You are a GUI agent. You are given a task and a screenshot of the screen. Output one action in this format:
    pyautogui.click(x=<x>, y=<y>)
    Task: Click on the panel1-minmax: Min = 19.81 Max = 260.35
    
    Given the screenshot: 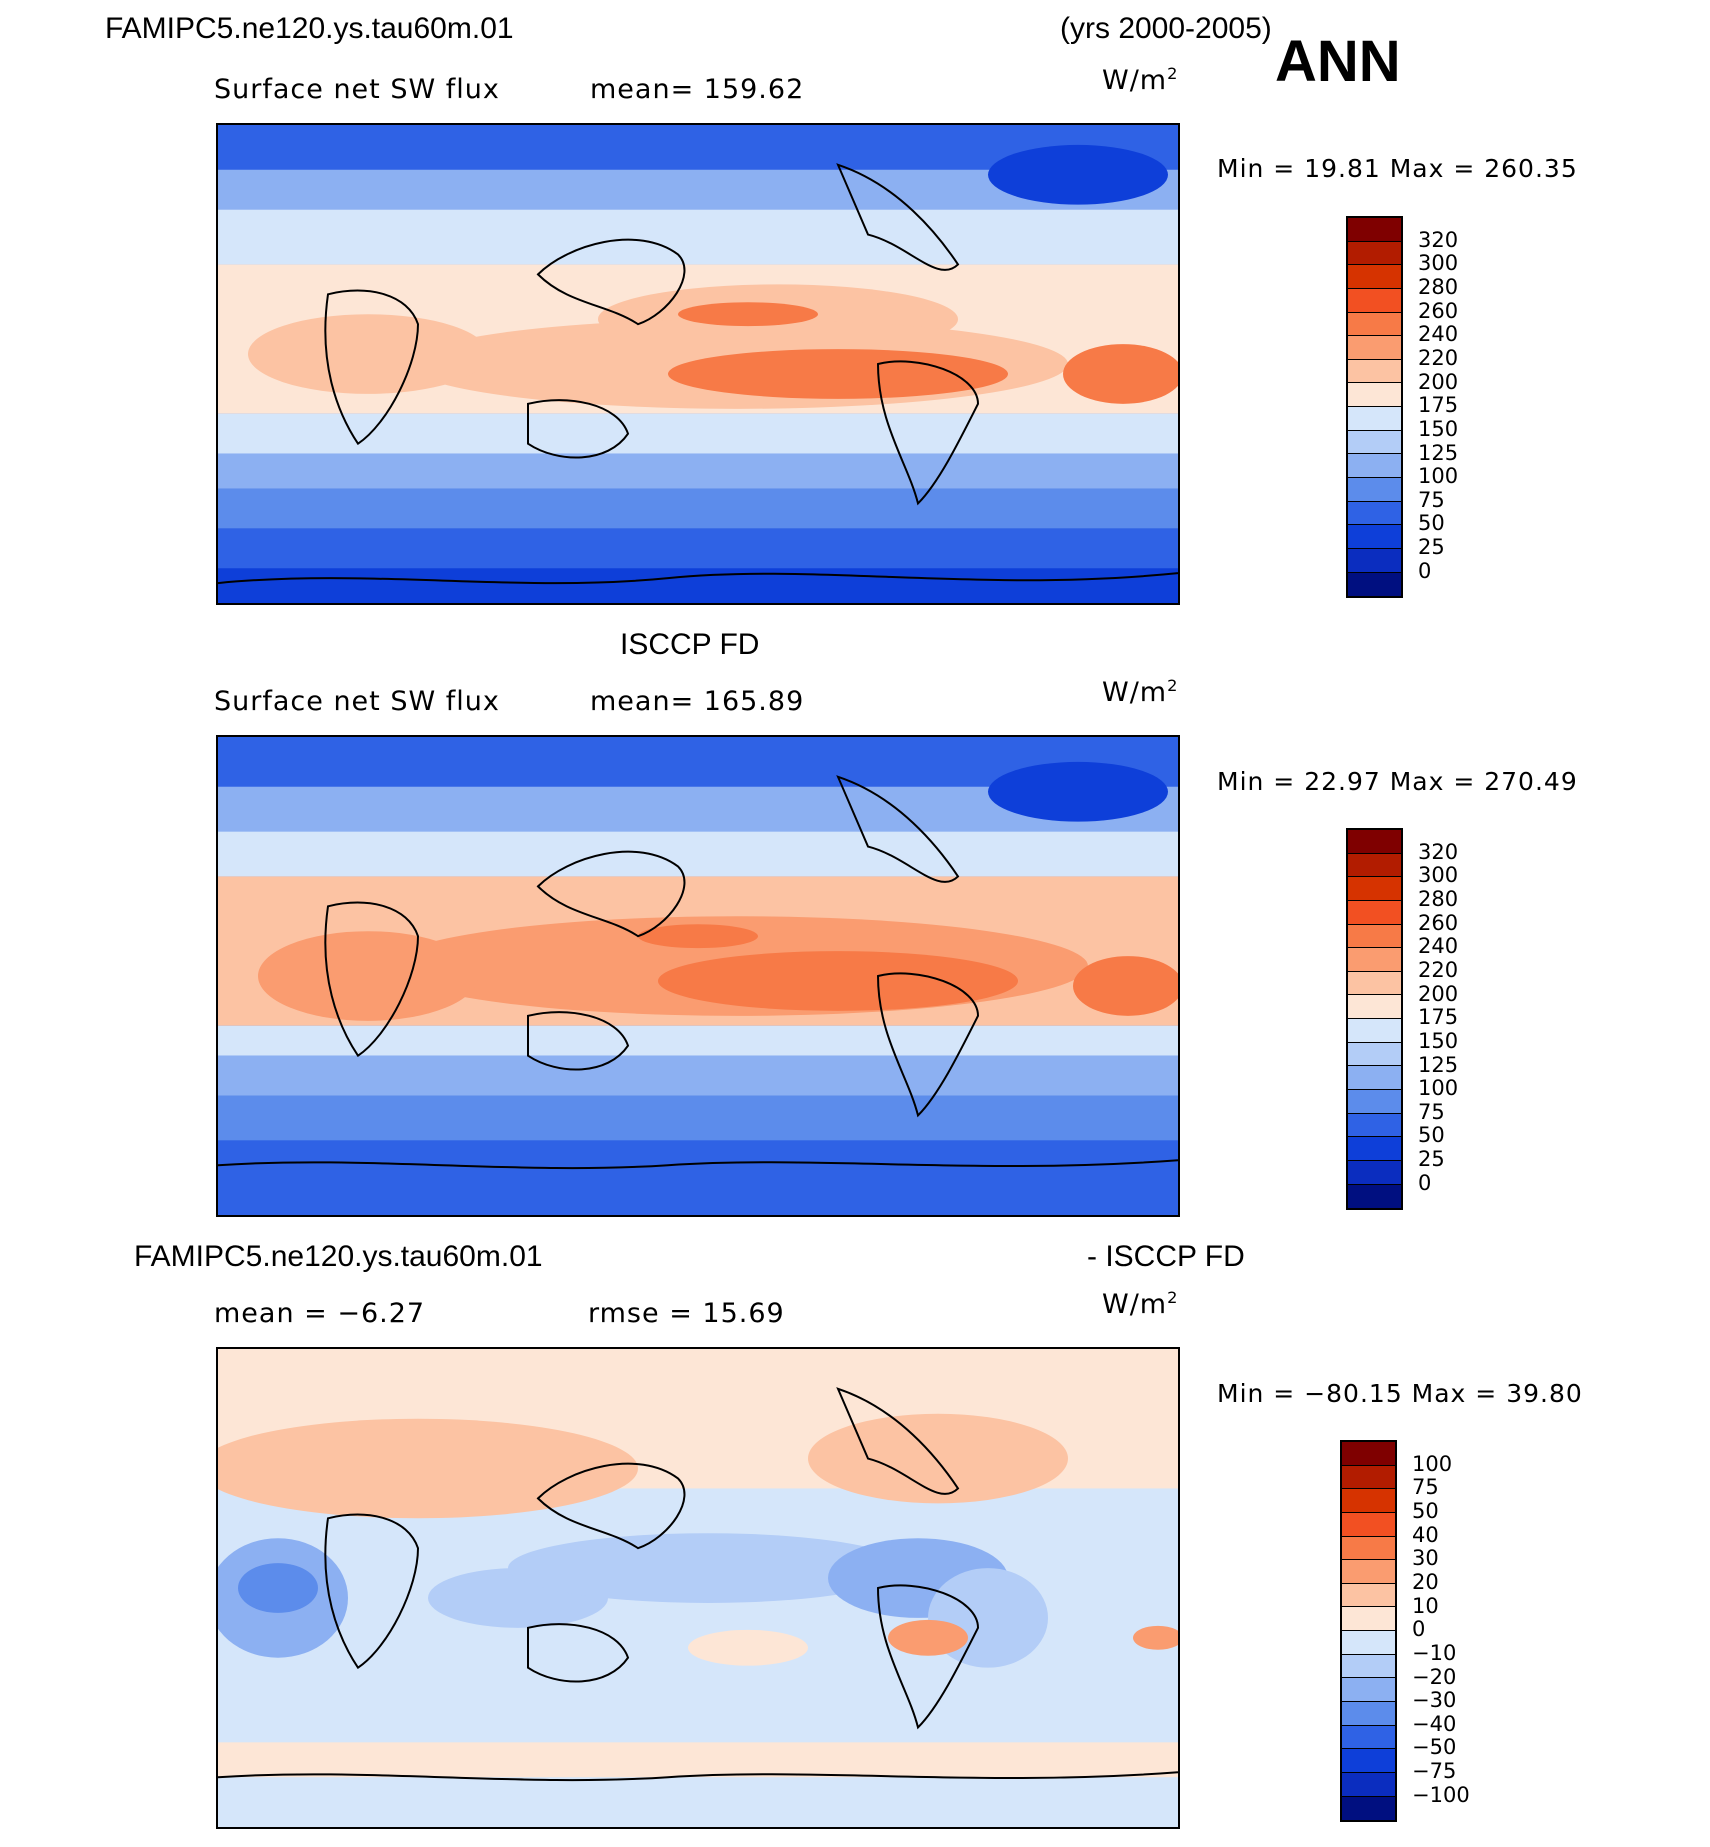 What is the action you would take?
    pyautogui.click(x=1397, y=168)
    